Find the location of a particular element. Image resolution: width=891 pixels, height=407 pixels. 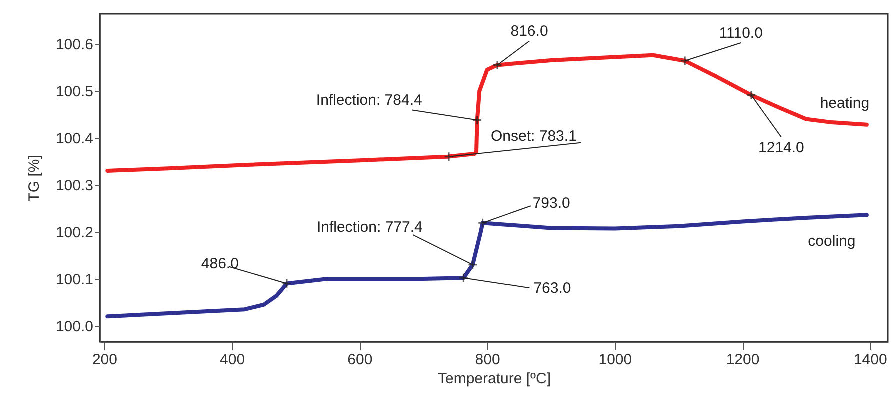

x-tick-label: 1000 is located at coordinates (615, 360).